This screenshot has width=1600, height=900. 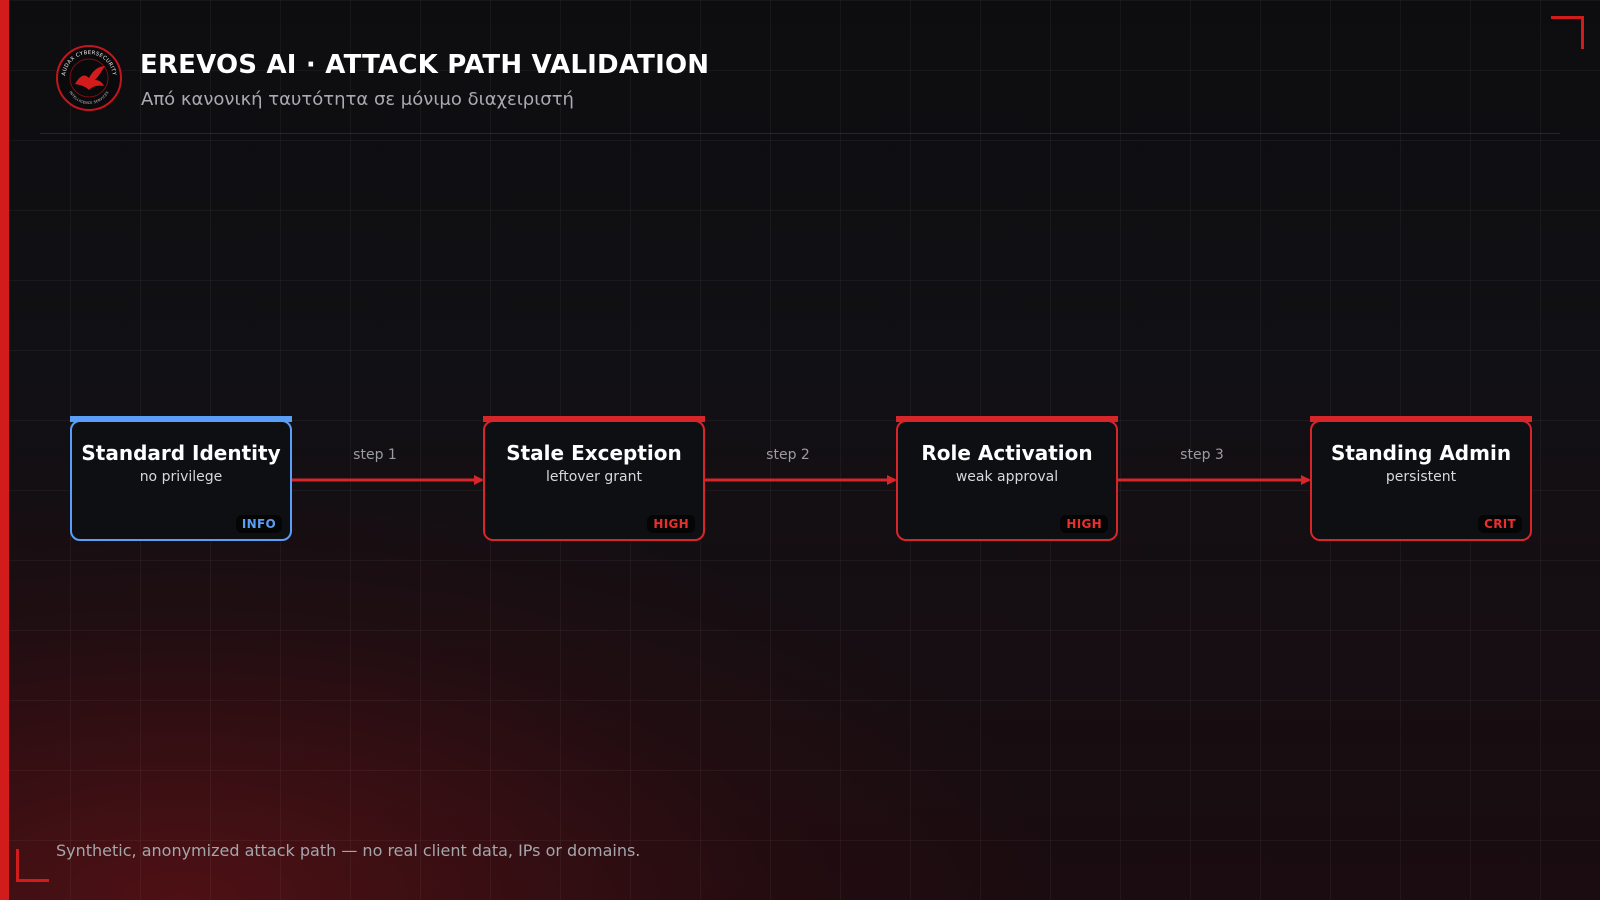 I want to click on severity-badge: INFO, so click(x=258, y=524).